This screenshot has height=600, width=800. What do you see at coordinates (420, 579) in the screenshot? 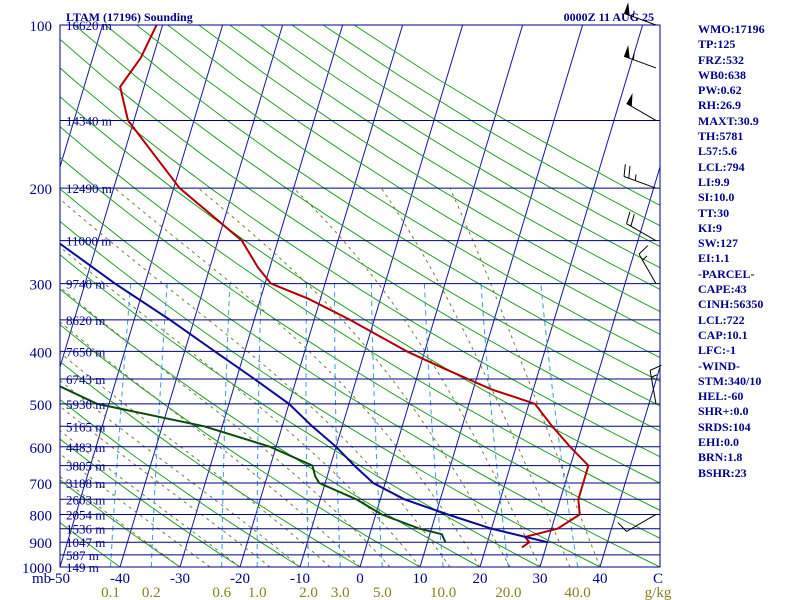
I see `temperature-tick-label: 10` at bounding box center [420, 579].